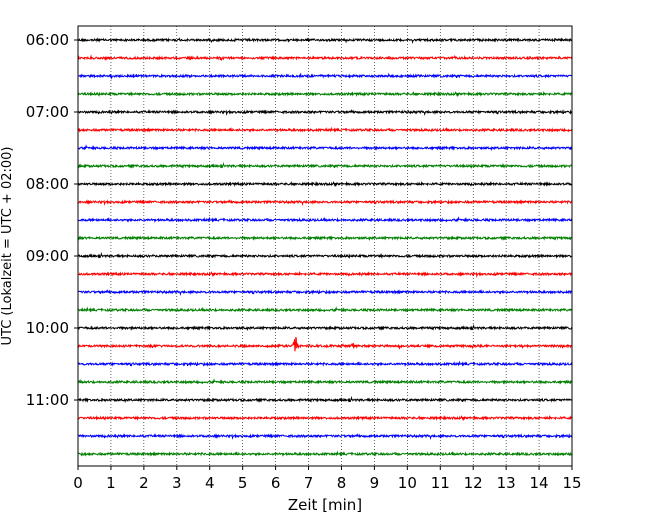 The image size is (650, 520). Describe the element at coordinates (47, 256) in the screenshot. I see `y-tick-label: 09:00` at that location.